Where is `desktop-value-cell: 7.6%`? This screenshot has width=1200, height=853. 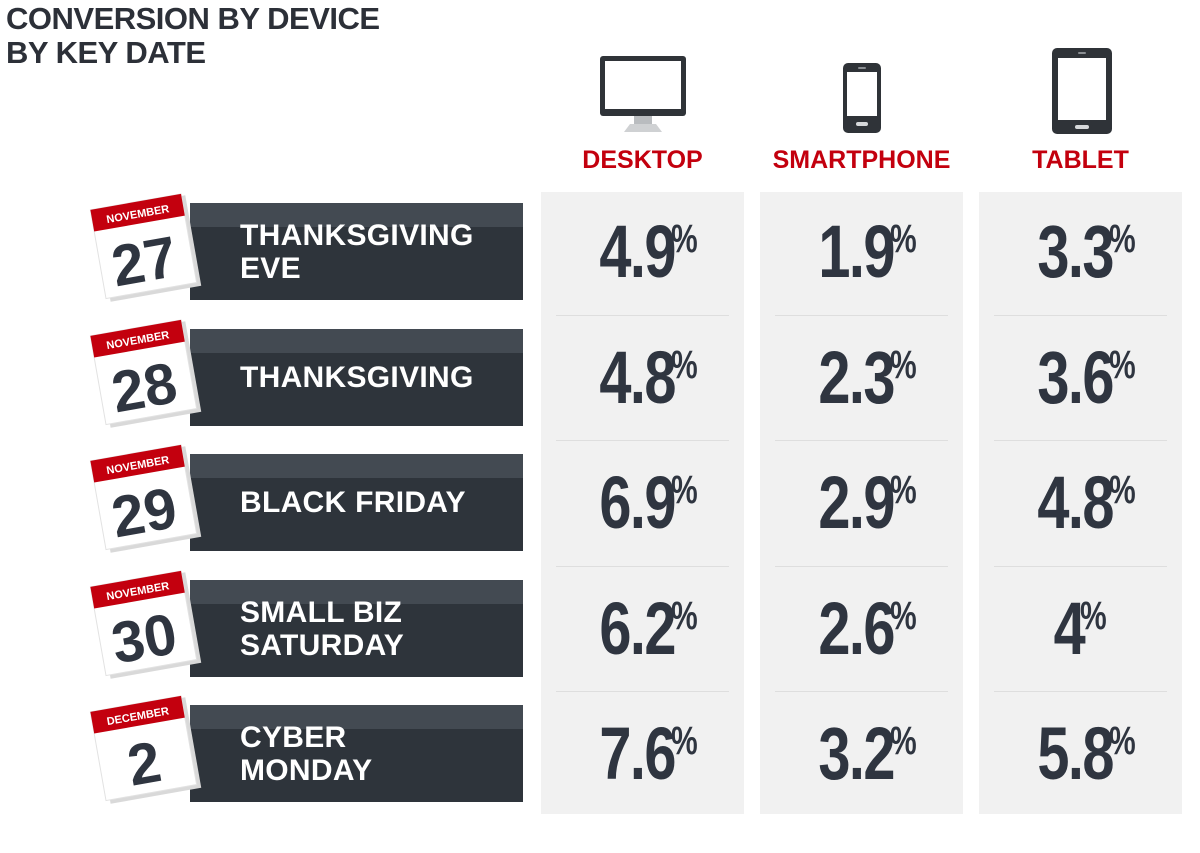
desktop-value-cell: 7.6% is located at coordinates (642, 754).